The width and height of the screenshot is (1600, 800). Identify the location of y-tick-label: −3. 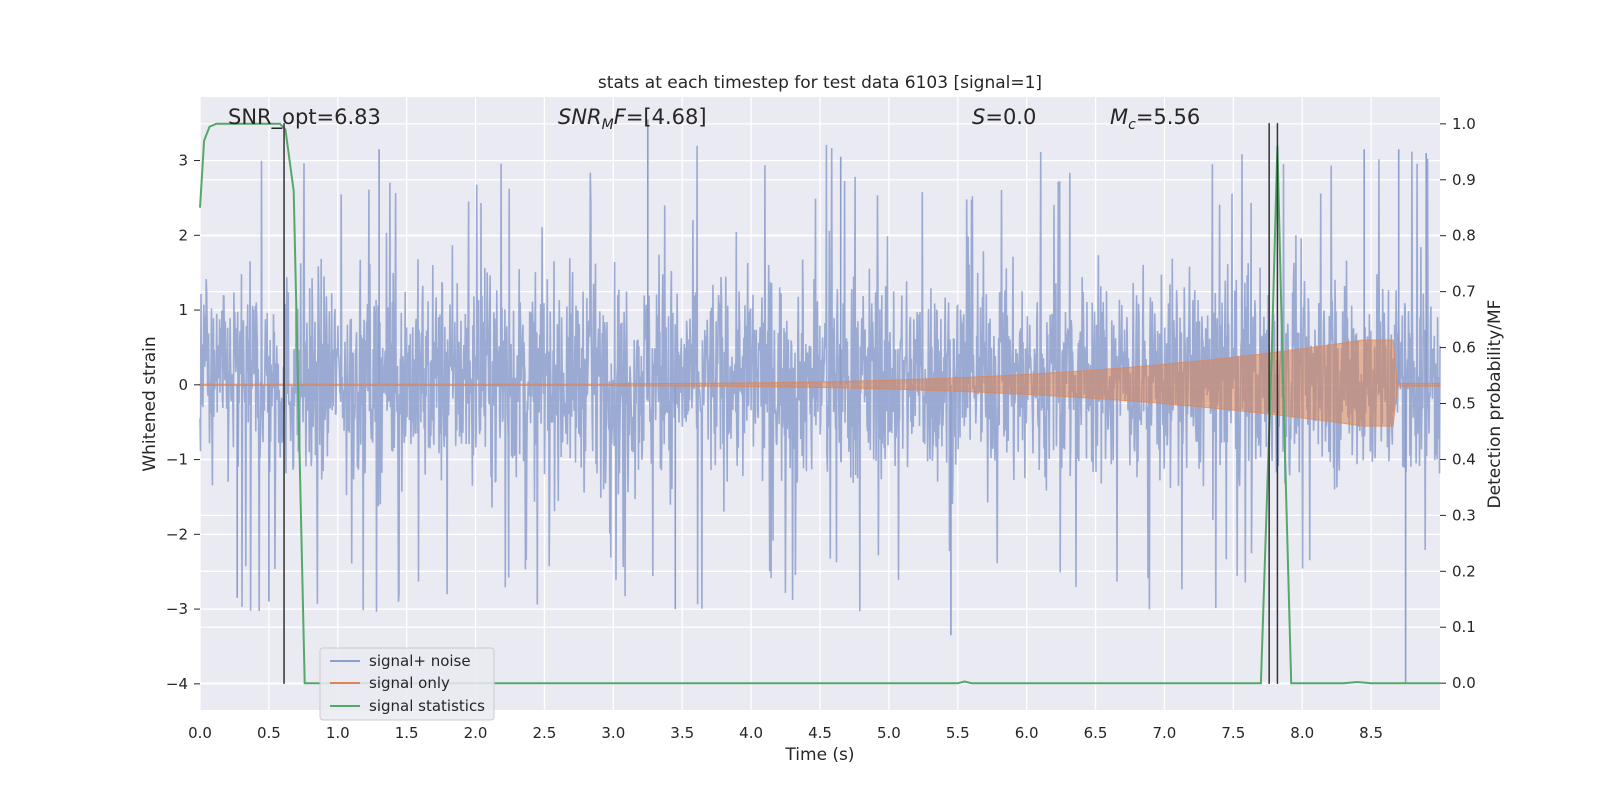
(177, 609).